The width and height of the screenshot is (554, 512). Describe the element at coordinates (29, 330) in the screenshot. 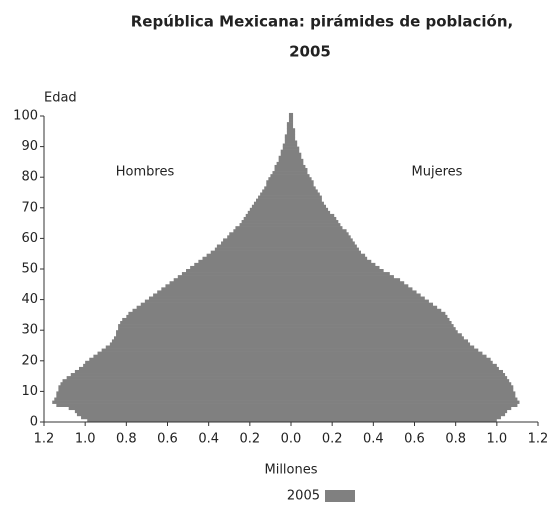

I see `y-tick-label: 30` at that location.